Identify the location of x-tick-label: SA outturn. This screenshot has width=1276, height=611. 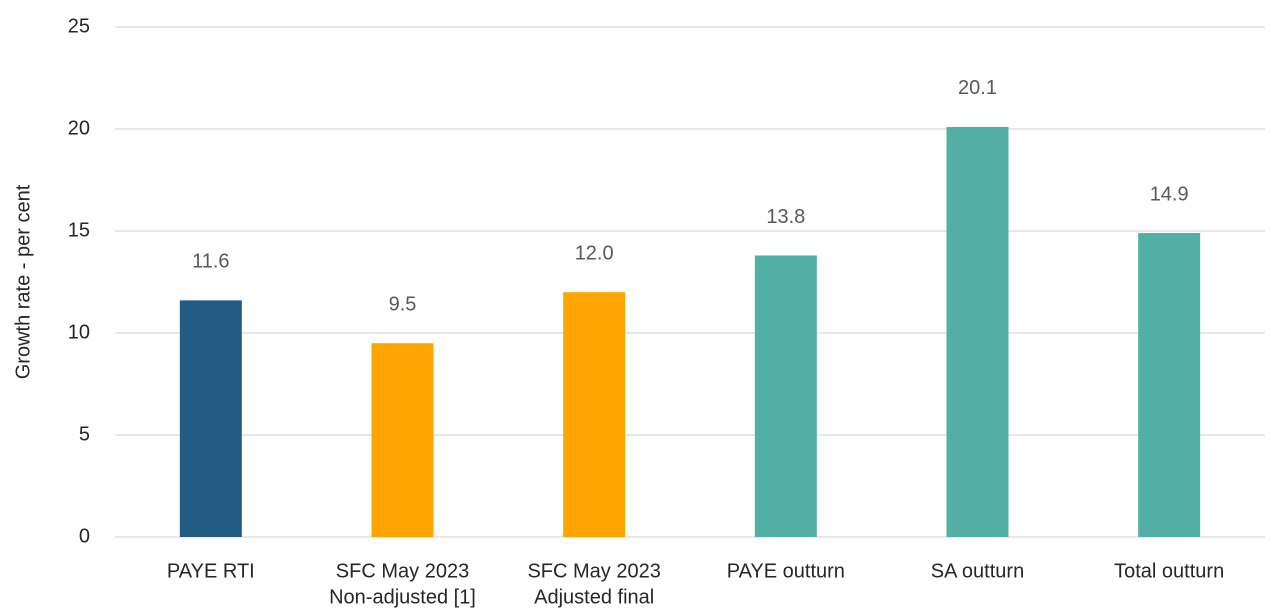
(977, 571).